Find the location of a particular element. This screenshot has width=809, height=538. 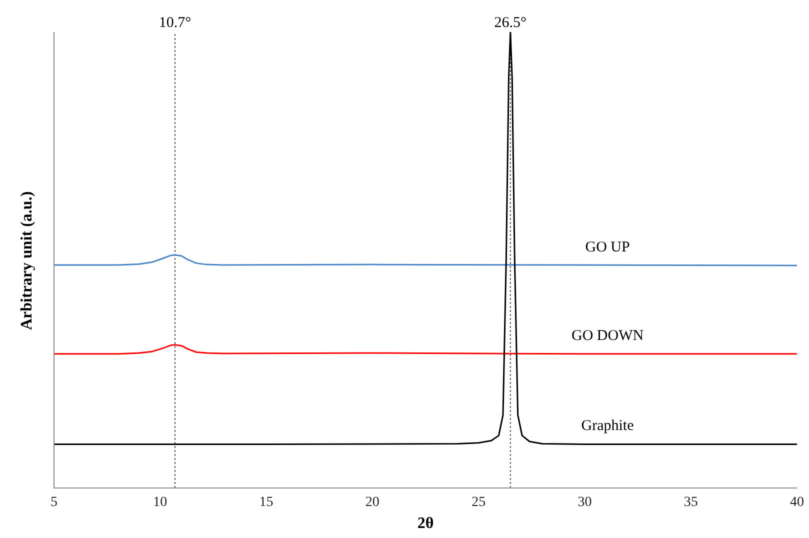

series-label: GO UP is located at coordinates (607, 247).